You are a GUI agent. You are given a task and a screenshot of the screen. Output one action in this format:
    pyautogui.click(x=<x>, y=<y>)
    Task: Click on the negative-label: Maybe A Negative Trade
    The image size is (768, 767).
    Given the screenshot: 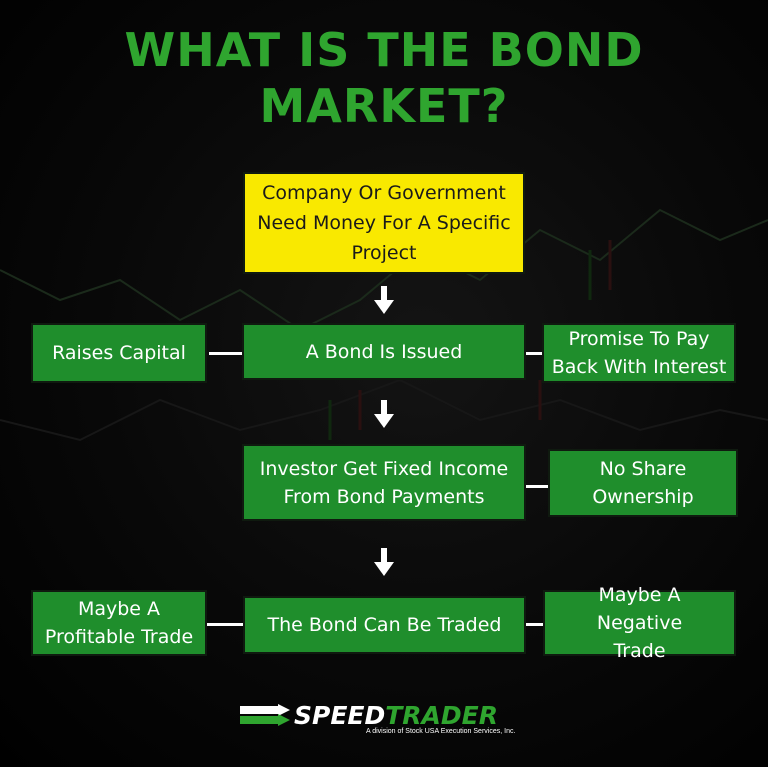 What is the action you would take?
    pyautogui.click(x=639, y=623)
    